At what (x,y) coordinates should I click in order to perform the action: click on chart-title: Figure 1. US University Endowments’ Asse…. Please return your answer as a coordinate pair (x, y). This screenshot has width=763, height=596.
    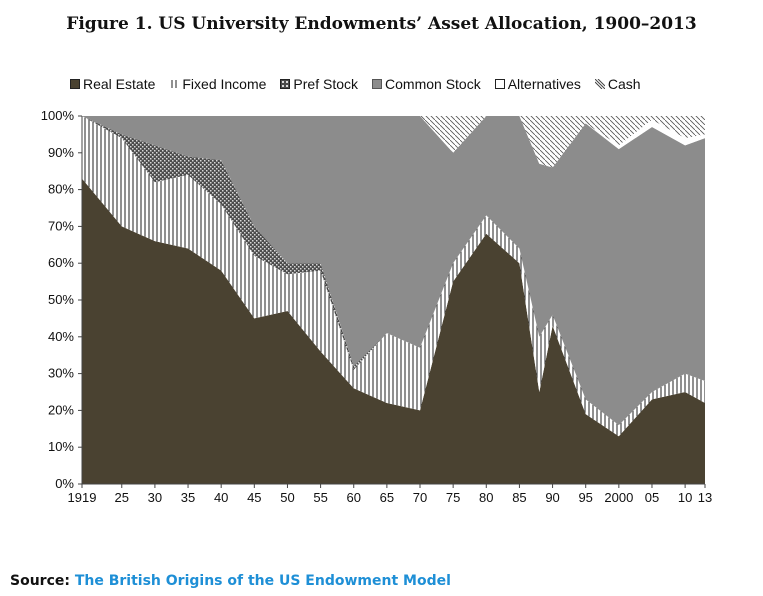
    Looking at the image, I should click on (381, 24).